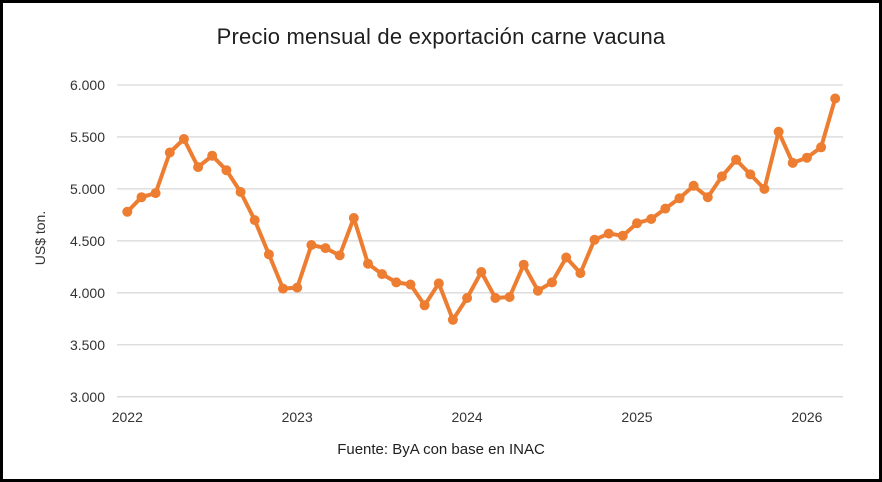 This screenshot has height=482, width=882. Describe the element at coordinates (441, 449) in the screenshot. I see `source-note: Fuente: ByA con base en INAC` at that location.